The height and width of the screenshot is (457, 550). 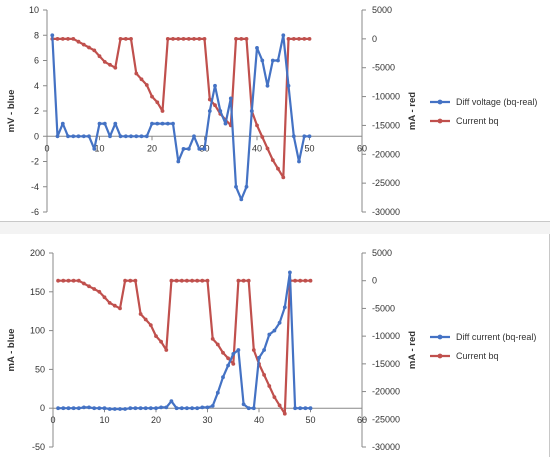 What do you see at coordinates (412, 111) in the screenshot?
I see `y-axis-title-right: mA - red` at bounding box center [412, 111].